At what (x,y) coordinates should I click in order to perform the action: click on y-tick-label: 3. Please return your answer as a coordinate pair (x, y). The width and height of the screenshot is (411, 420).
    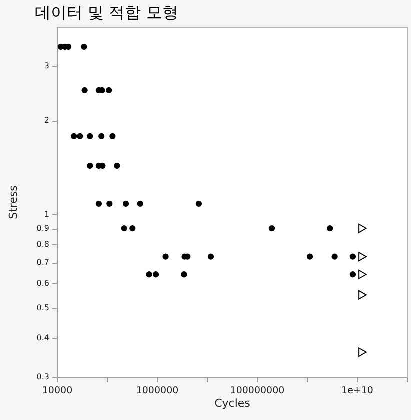
    Looking at the image, I should click on (47, 65).